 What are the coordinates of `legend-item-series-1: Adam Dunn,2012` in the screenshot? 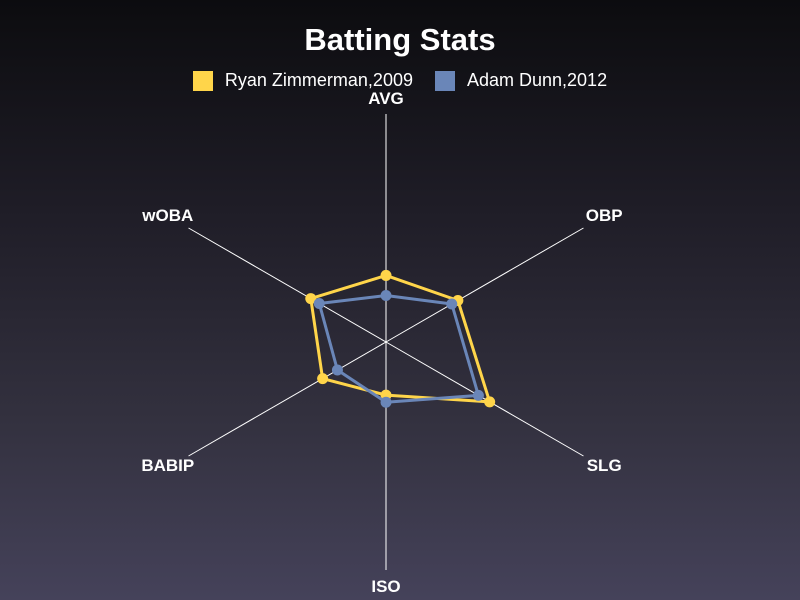 It's located at (521, 80).